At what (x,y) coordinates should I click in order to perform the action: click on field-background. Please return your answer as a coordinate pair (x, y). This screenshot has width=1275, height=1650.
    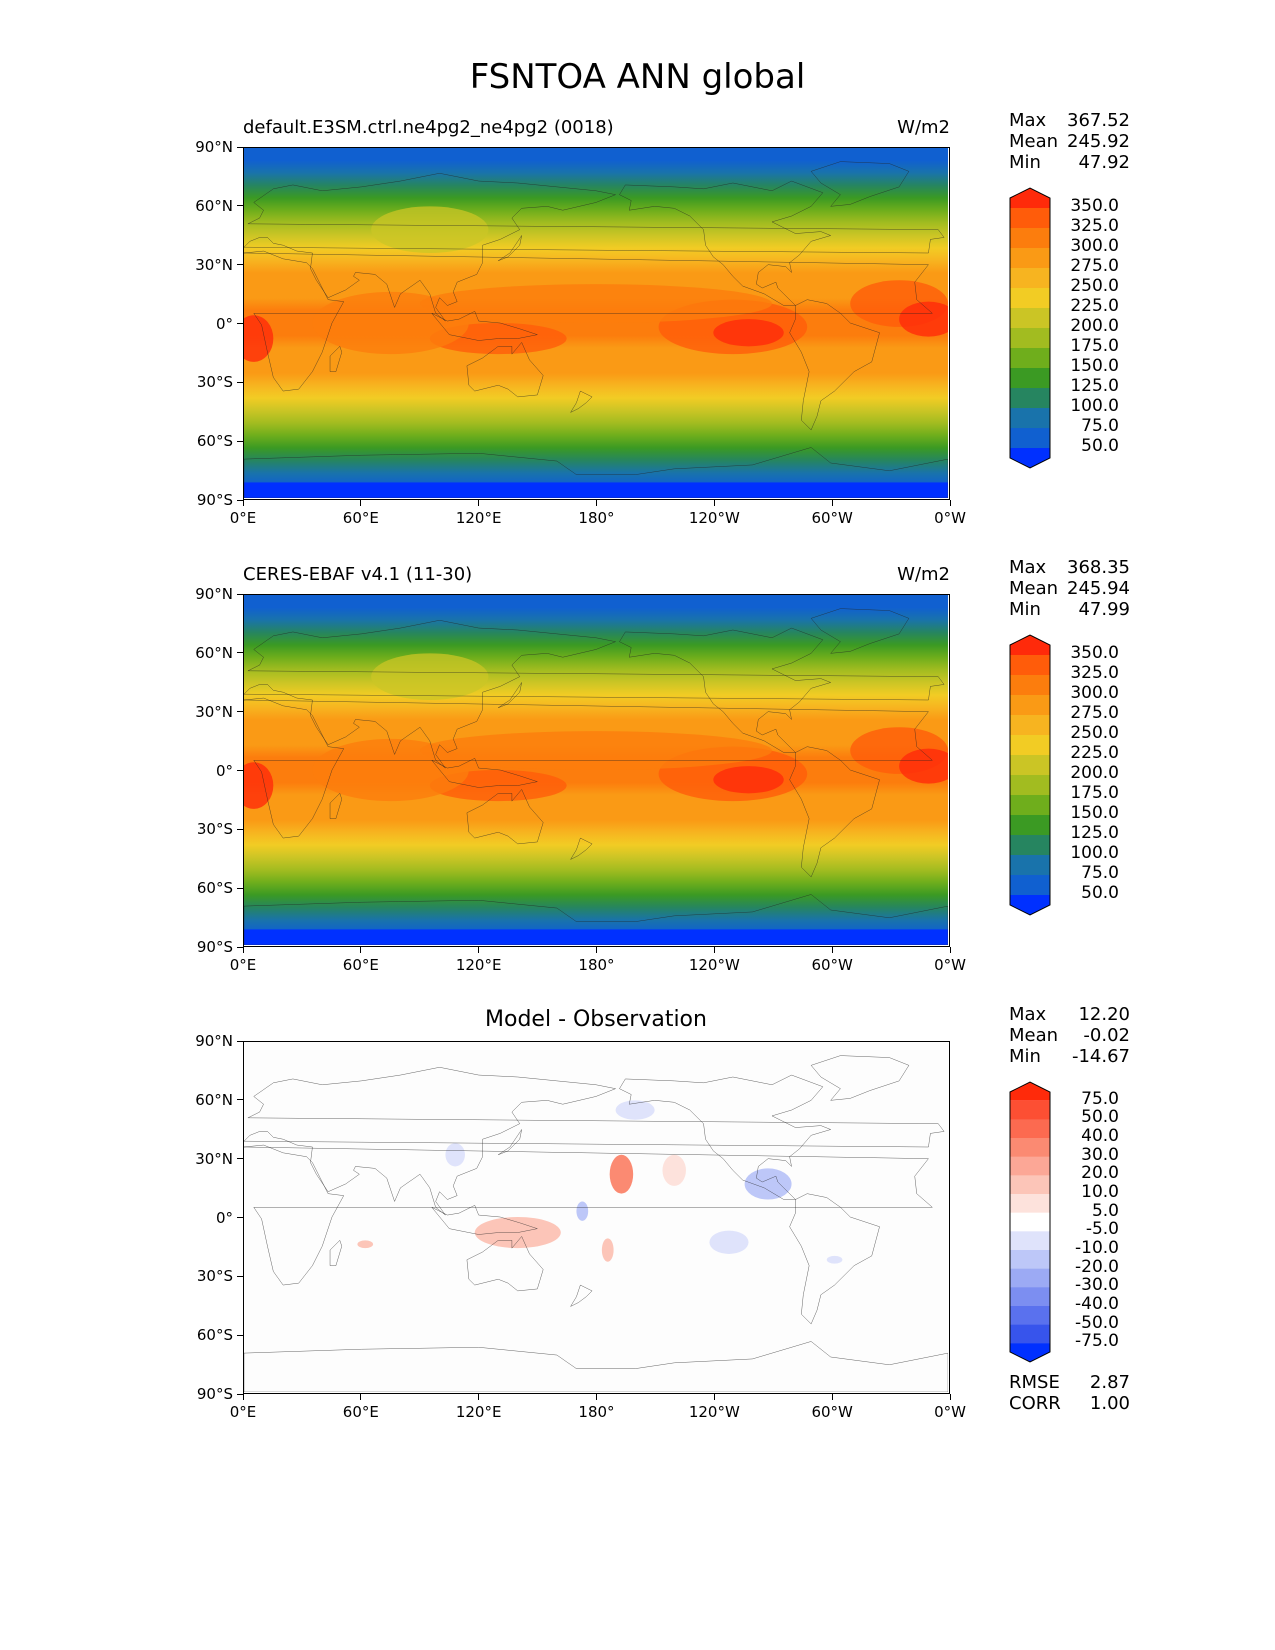
    Looking at the image, I should click on (596, 1217).